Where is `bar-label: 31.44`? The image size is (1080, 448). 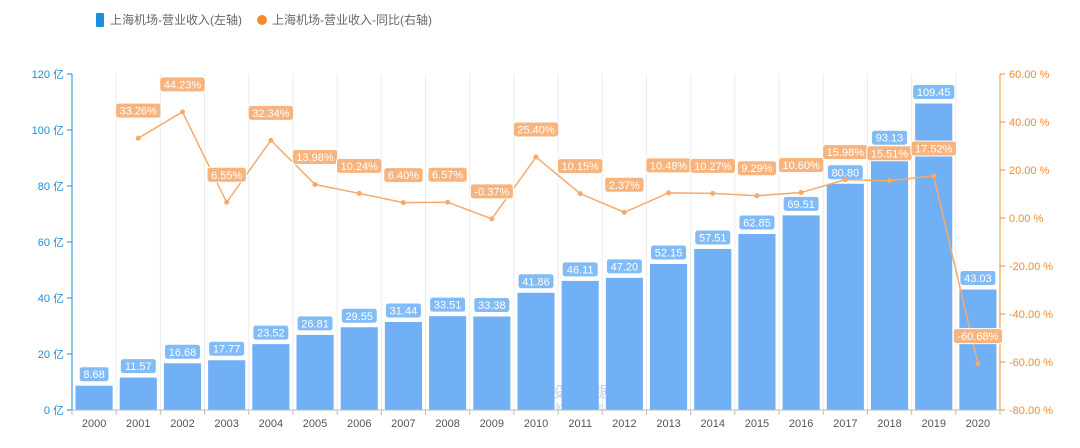
bar-label: 31.44 is located at coordinates (404, 311).